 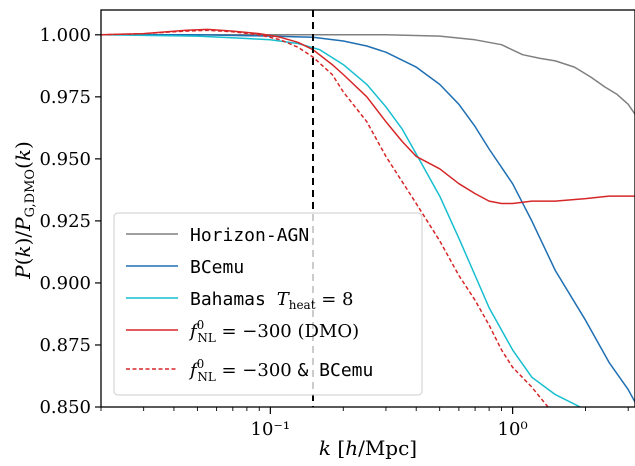 I want to click on y-axis-title: P(k)/PG,DMO(k), so click(x=24, y=210).